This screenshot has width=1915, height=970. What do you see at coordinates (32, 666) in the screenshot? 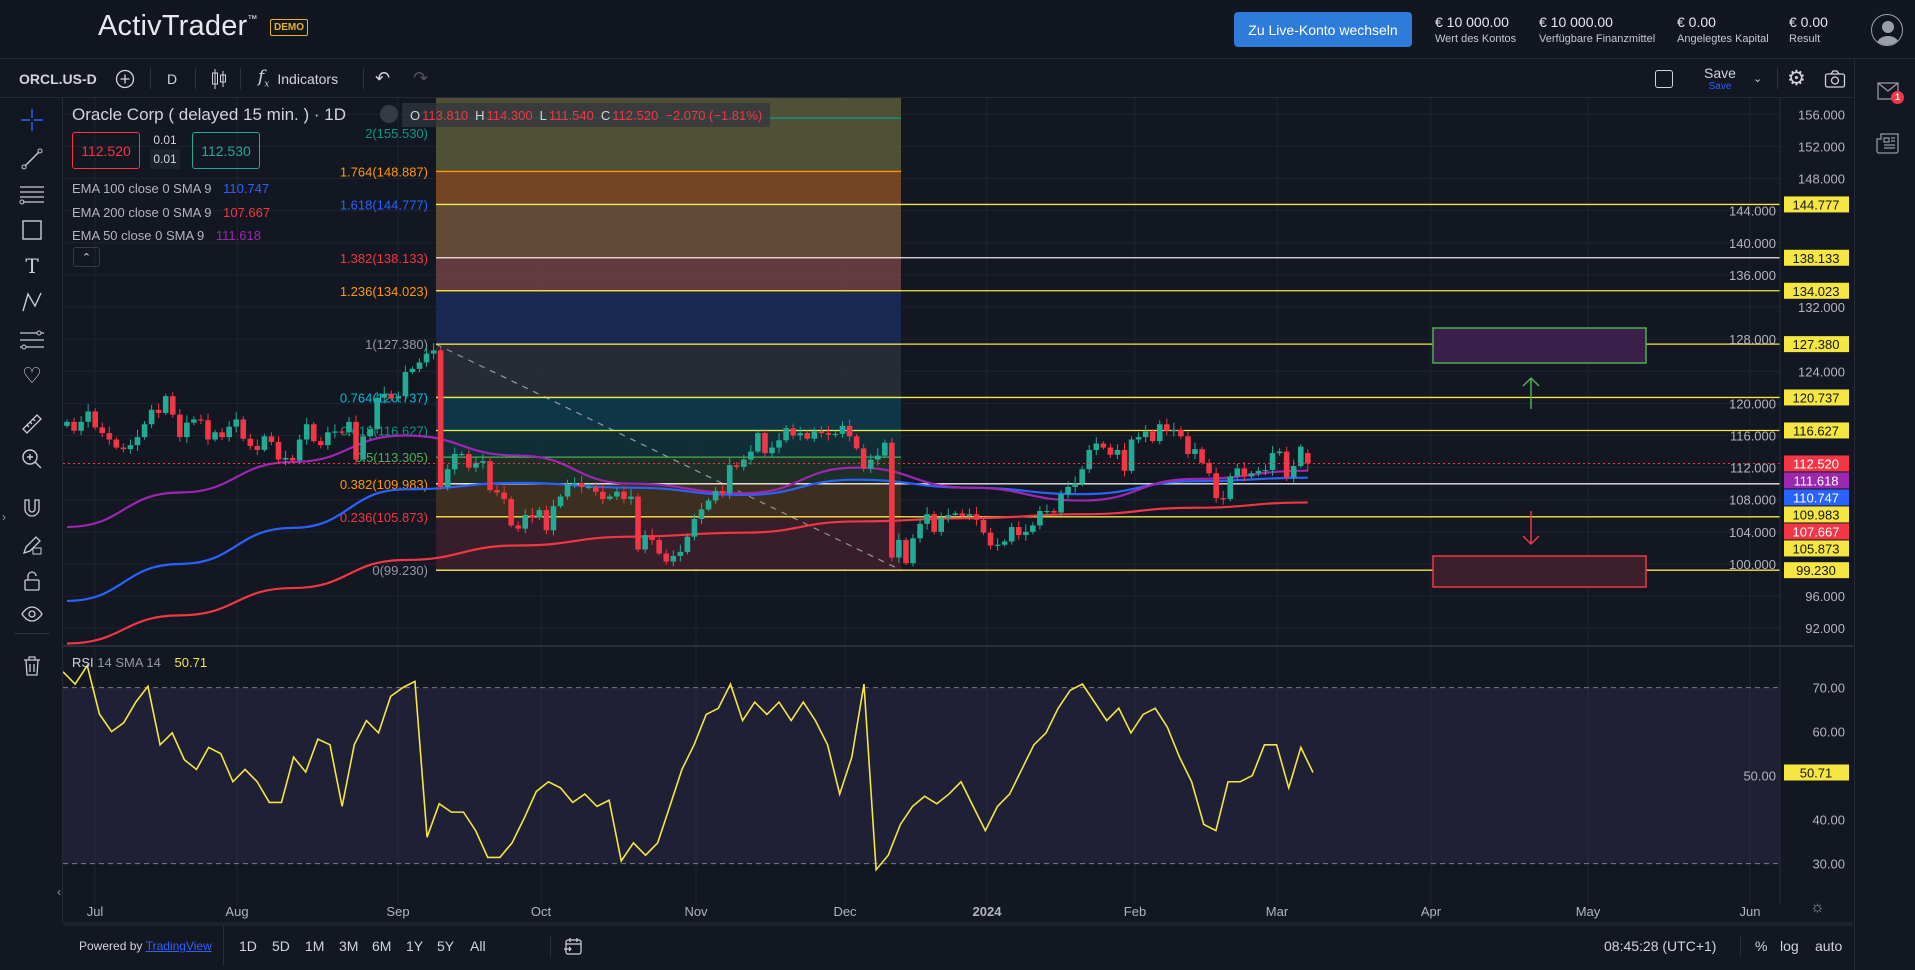
I see `trash-icon` at bounding box center [32, 666].